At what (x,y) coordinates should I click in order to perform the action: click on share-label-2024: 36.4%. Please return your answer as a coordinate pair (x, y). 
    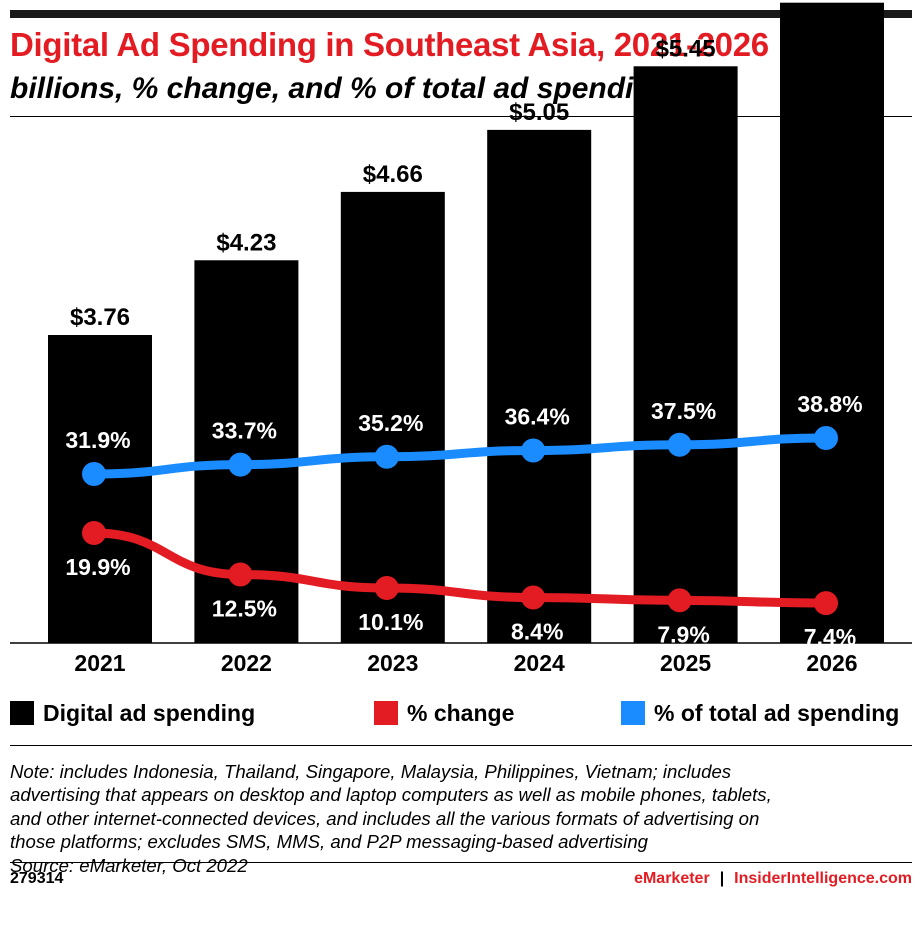
    Looking at the image, I should click on (537, 417).